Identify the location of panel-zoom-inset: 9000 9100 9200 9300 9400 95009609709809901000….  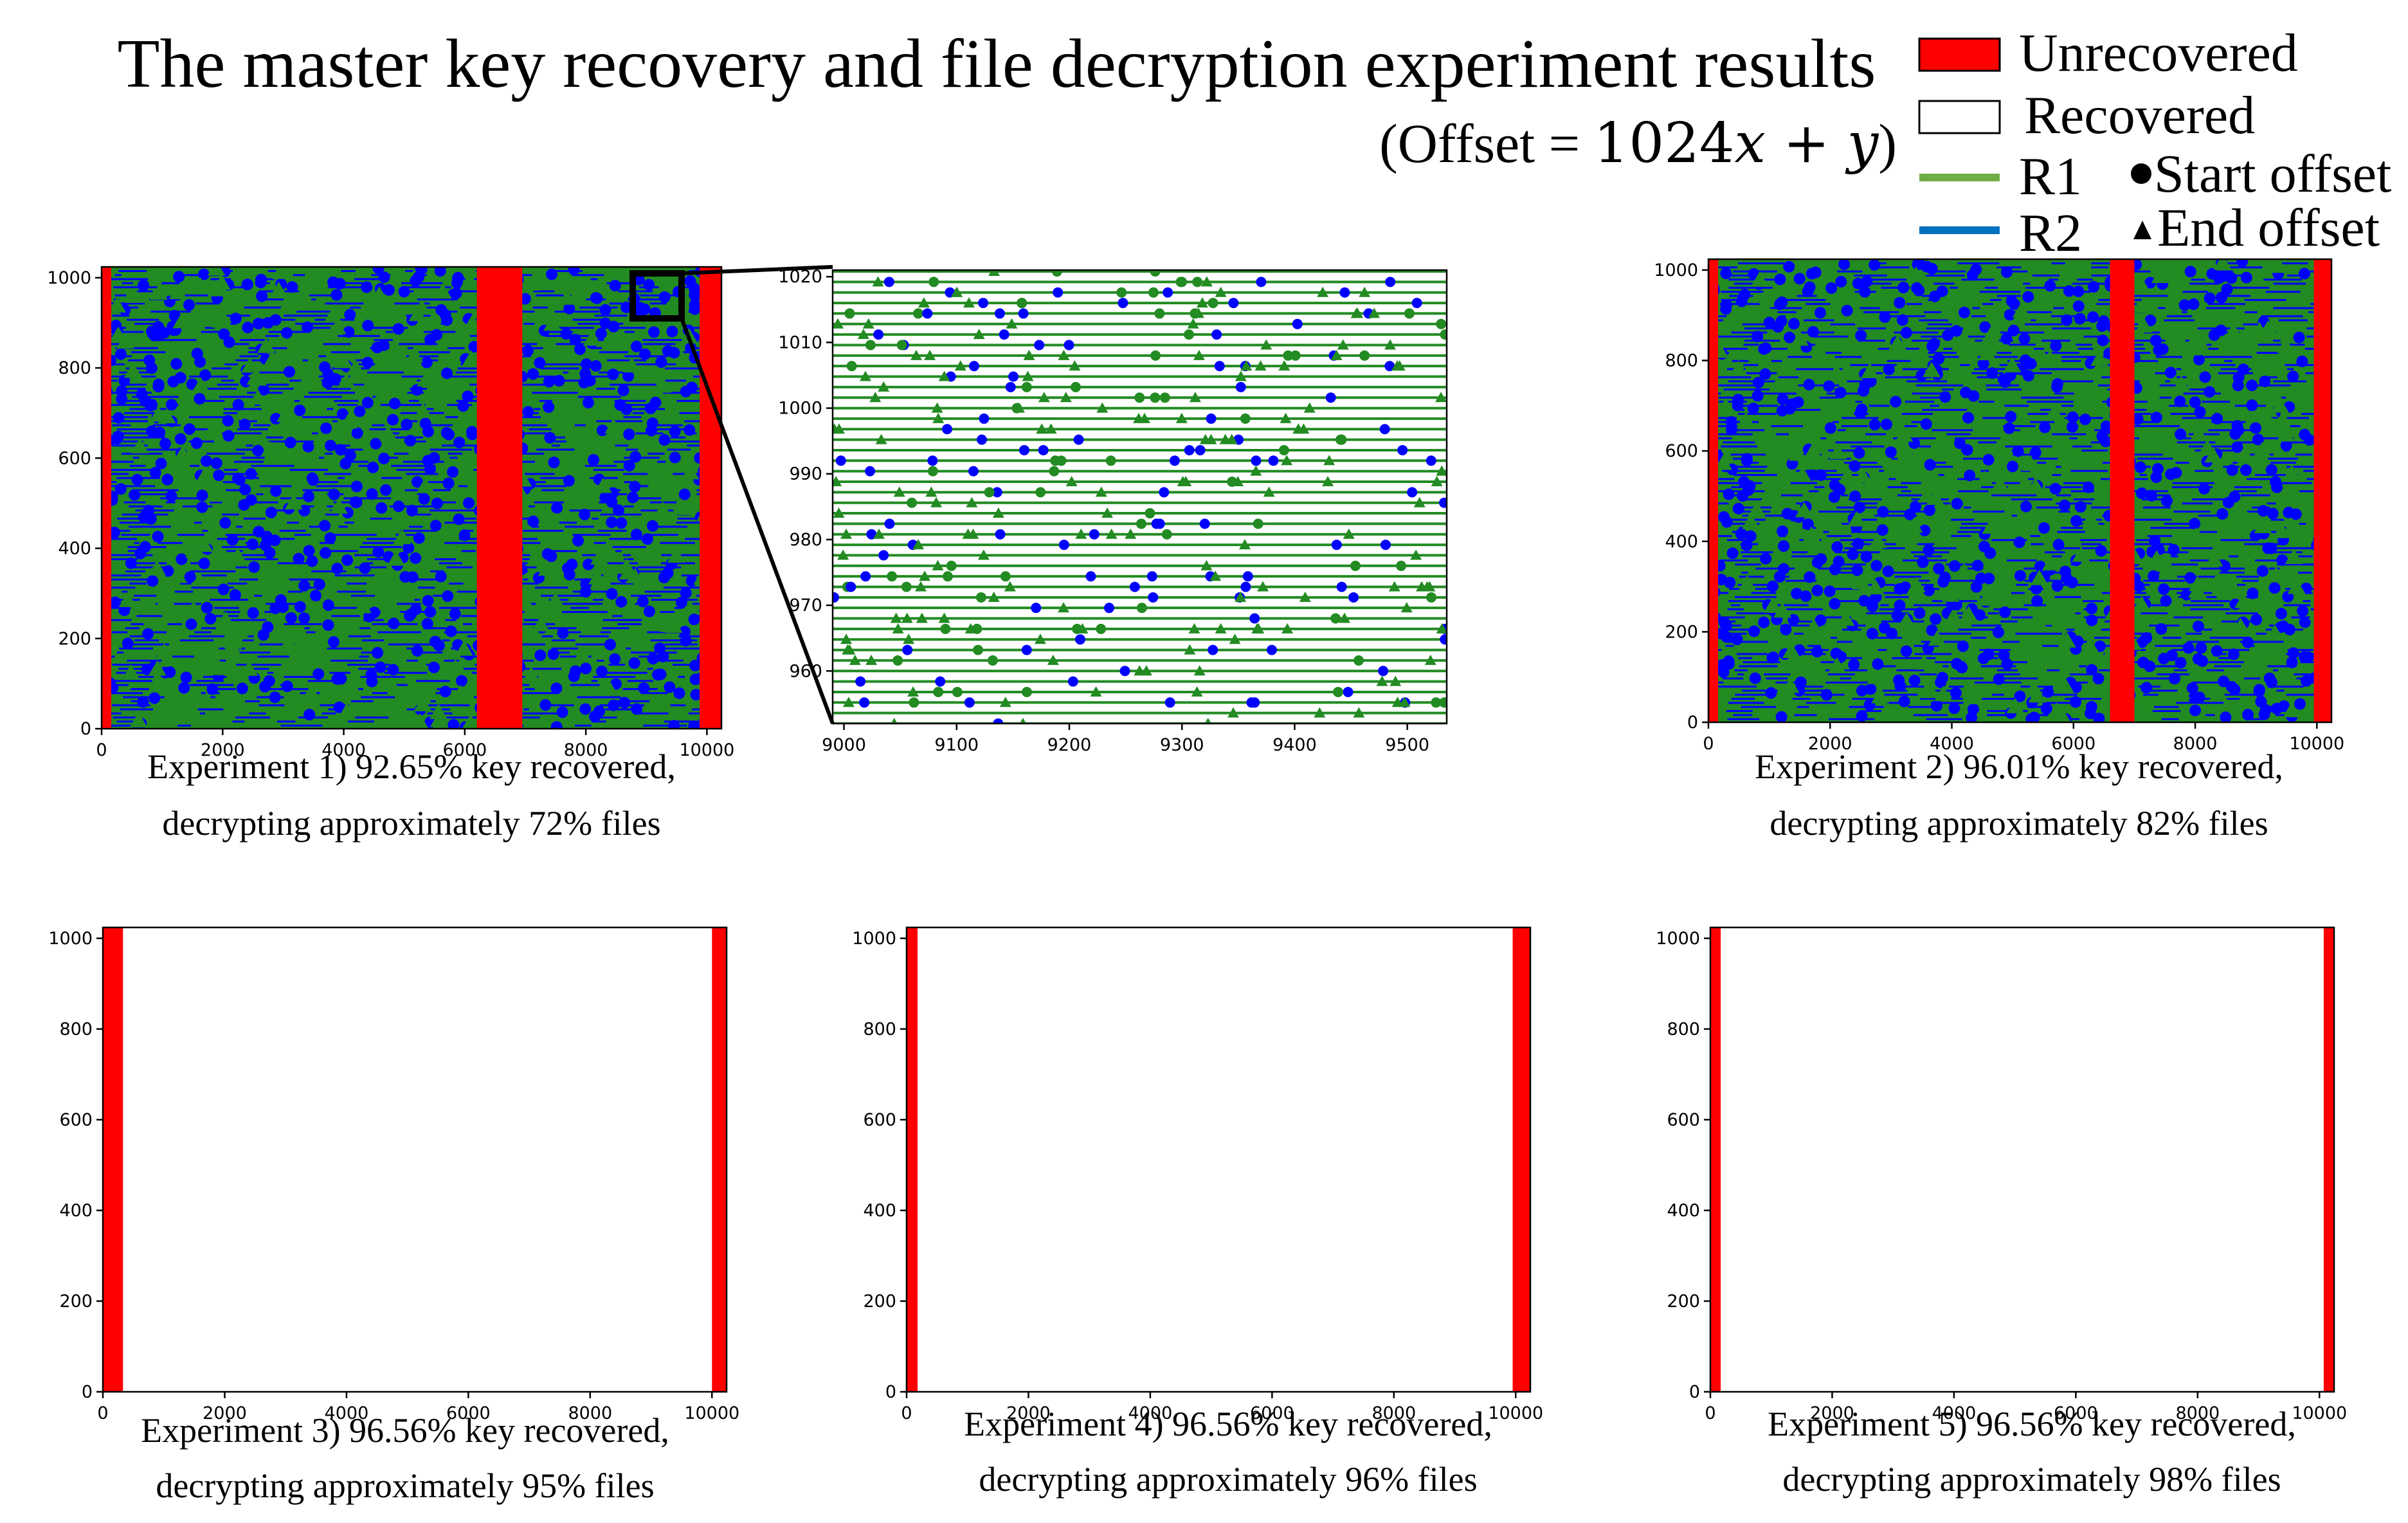
(1113, 511).